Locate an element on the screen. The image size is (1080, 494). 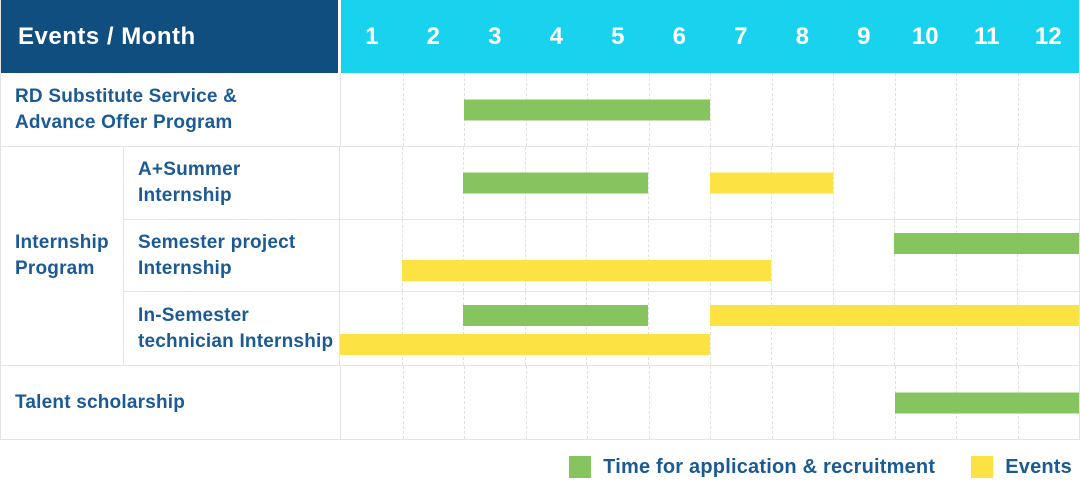
month-header-10: 10 is located at coordinates (925, 36).